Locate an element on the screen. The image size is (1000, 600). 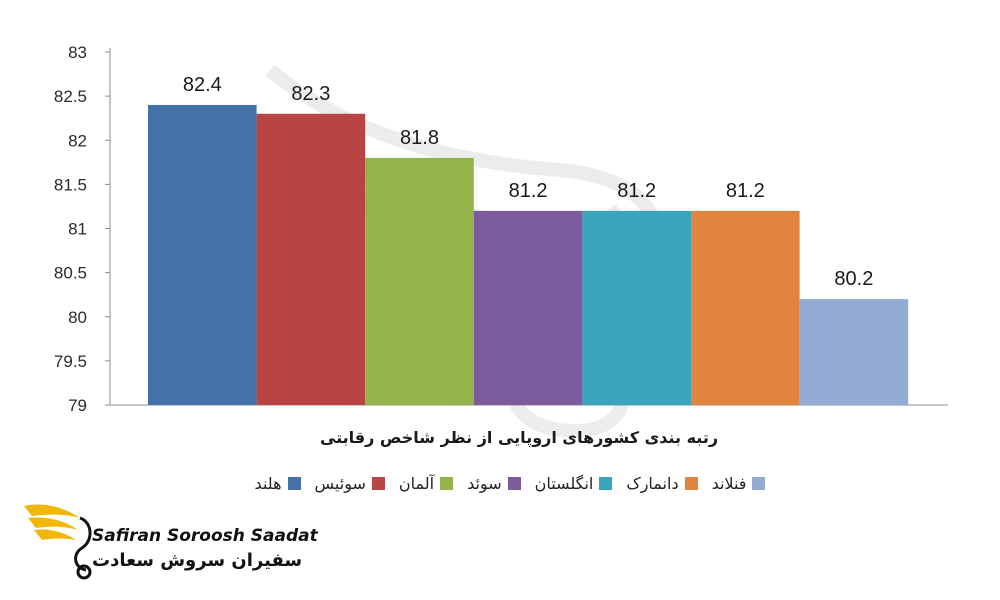
bar-data-label: 81.8 is located at coordinates (419, 138).